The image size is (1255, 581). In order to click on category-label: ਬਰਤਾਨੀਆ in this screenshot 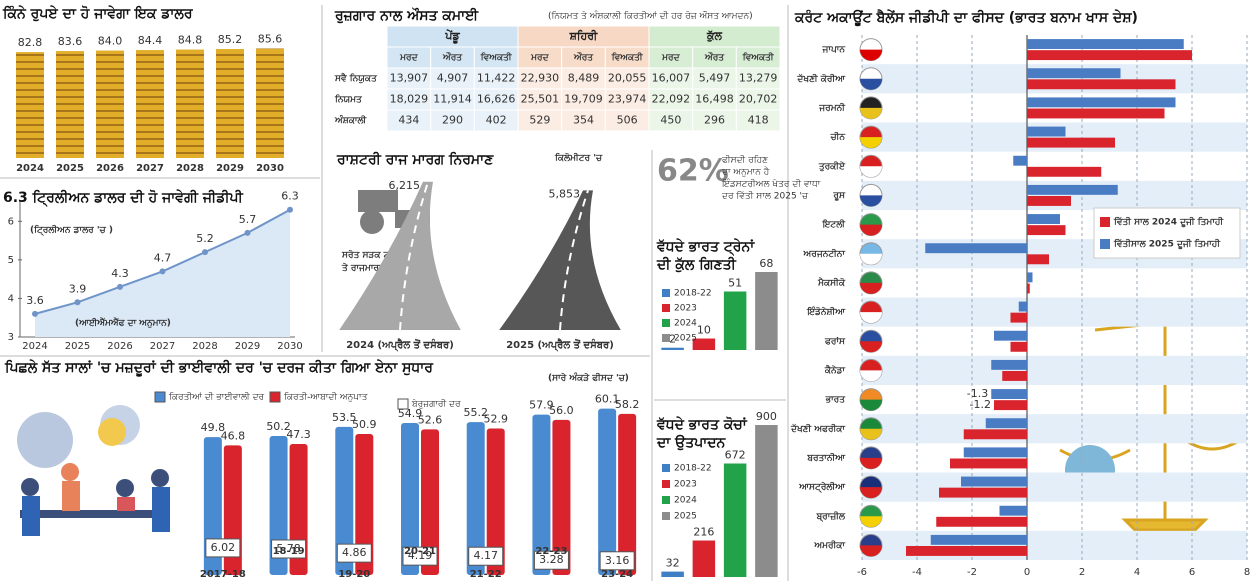, I will do `click(826, 457)`.